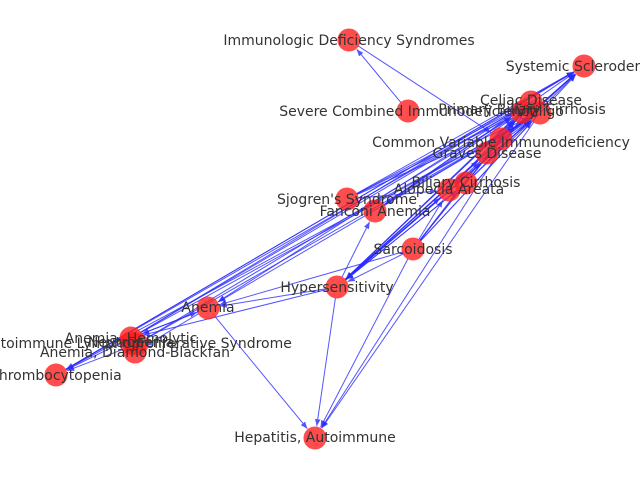  I want to click on edge-sjogren-to-ss, so click(465, 133).